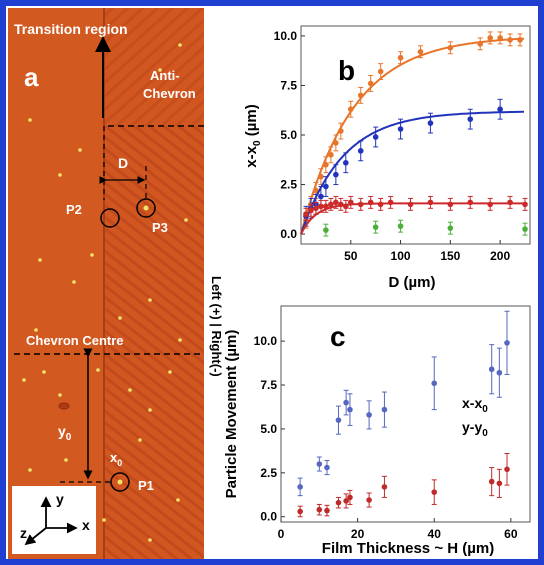 This screenshot has width=544, height=565. What do you see at coordinates (23, 533) in the screenshot?
I see `axis-z-label: z` at bounding box center [23, 533].